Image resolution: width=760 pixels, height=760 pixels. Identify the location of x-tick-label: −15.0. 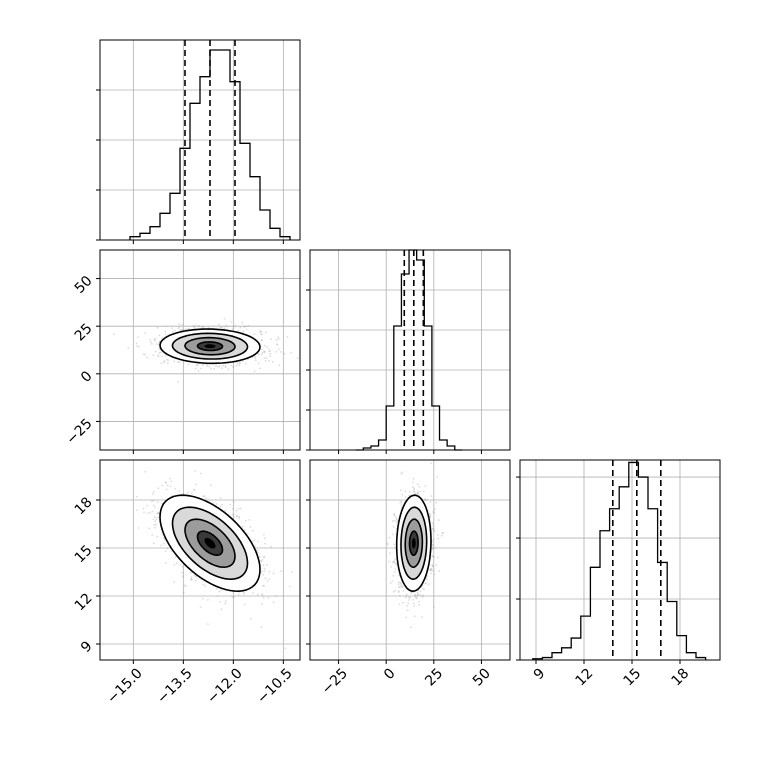
(125, 686).